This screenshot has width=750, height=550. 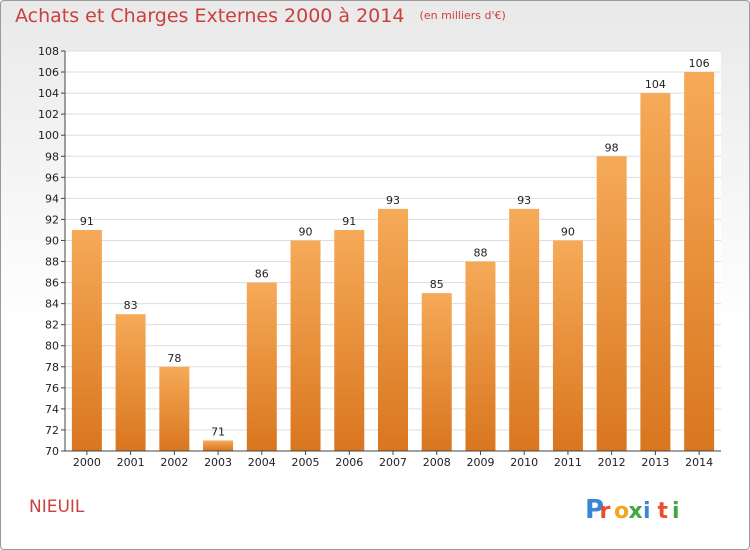 I want to click on x-tick-label: 2006, so click(x=349, y=462).